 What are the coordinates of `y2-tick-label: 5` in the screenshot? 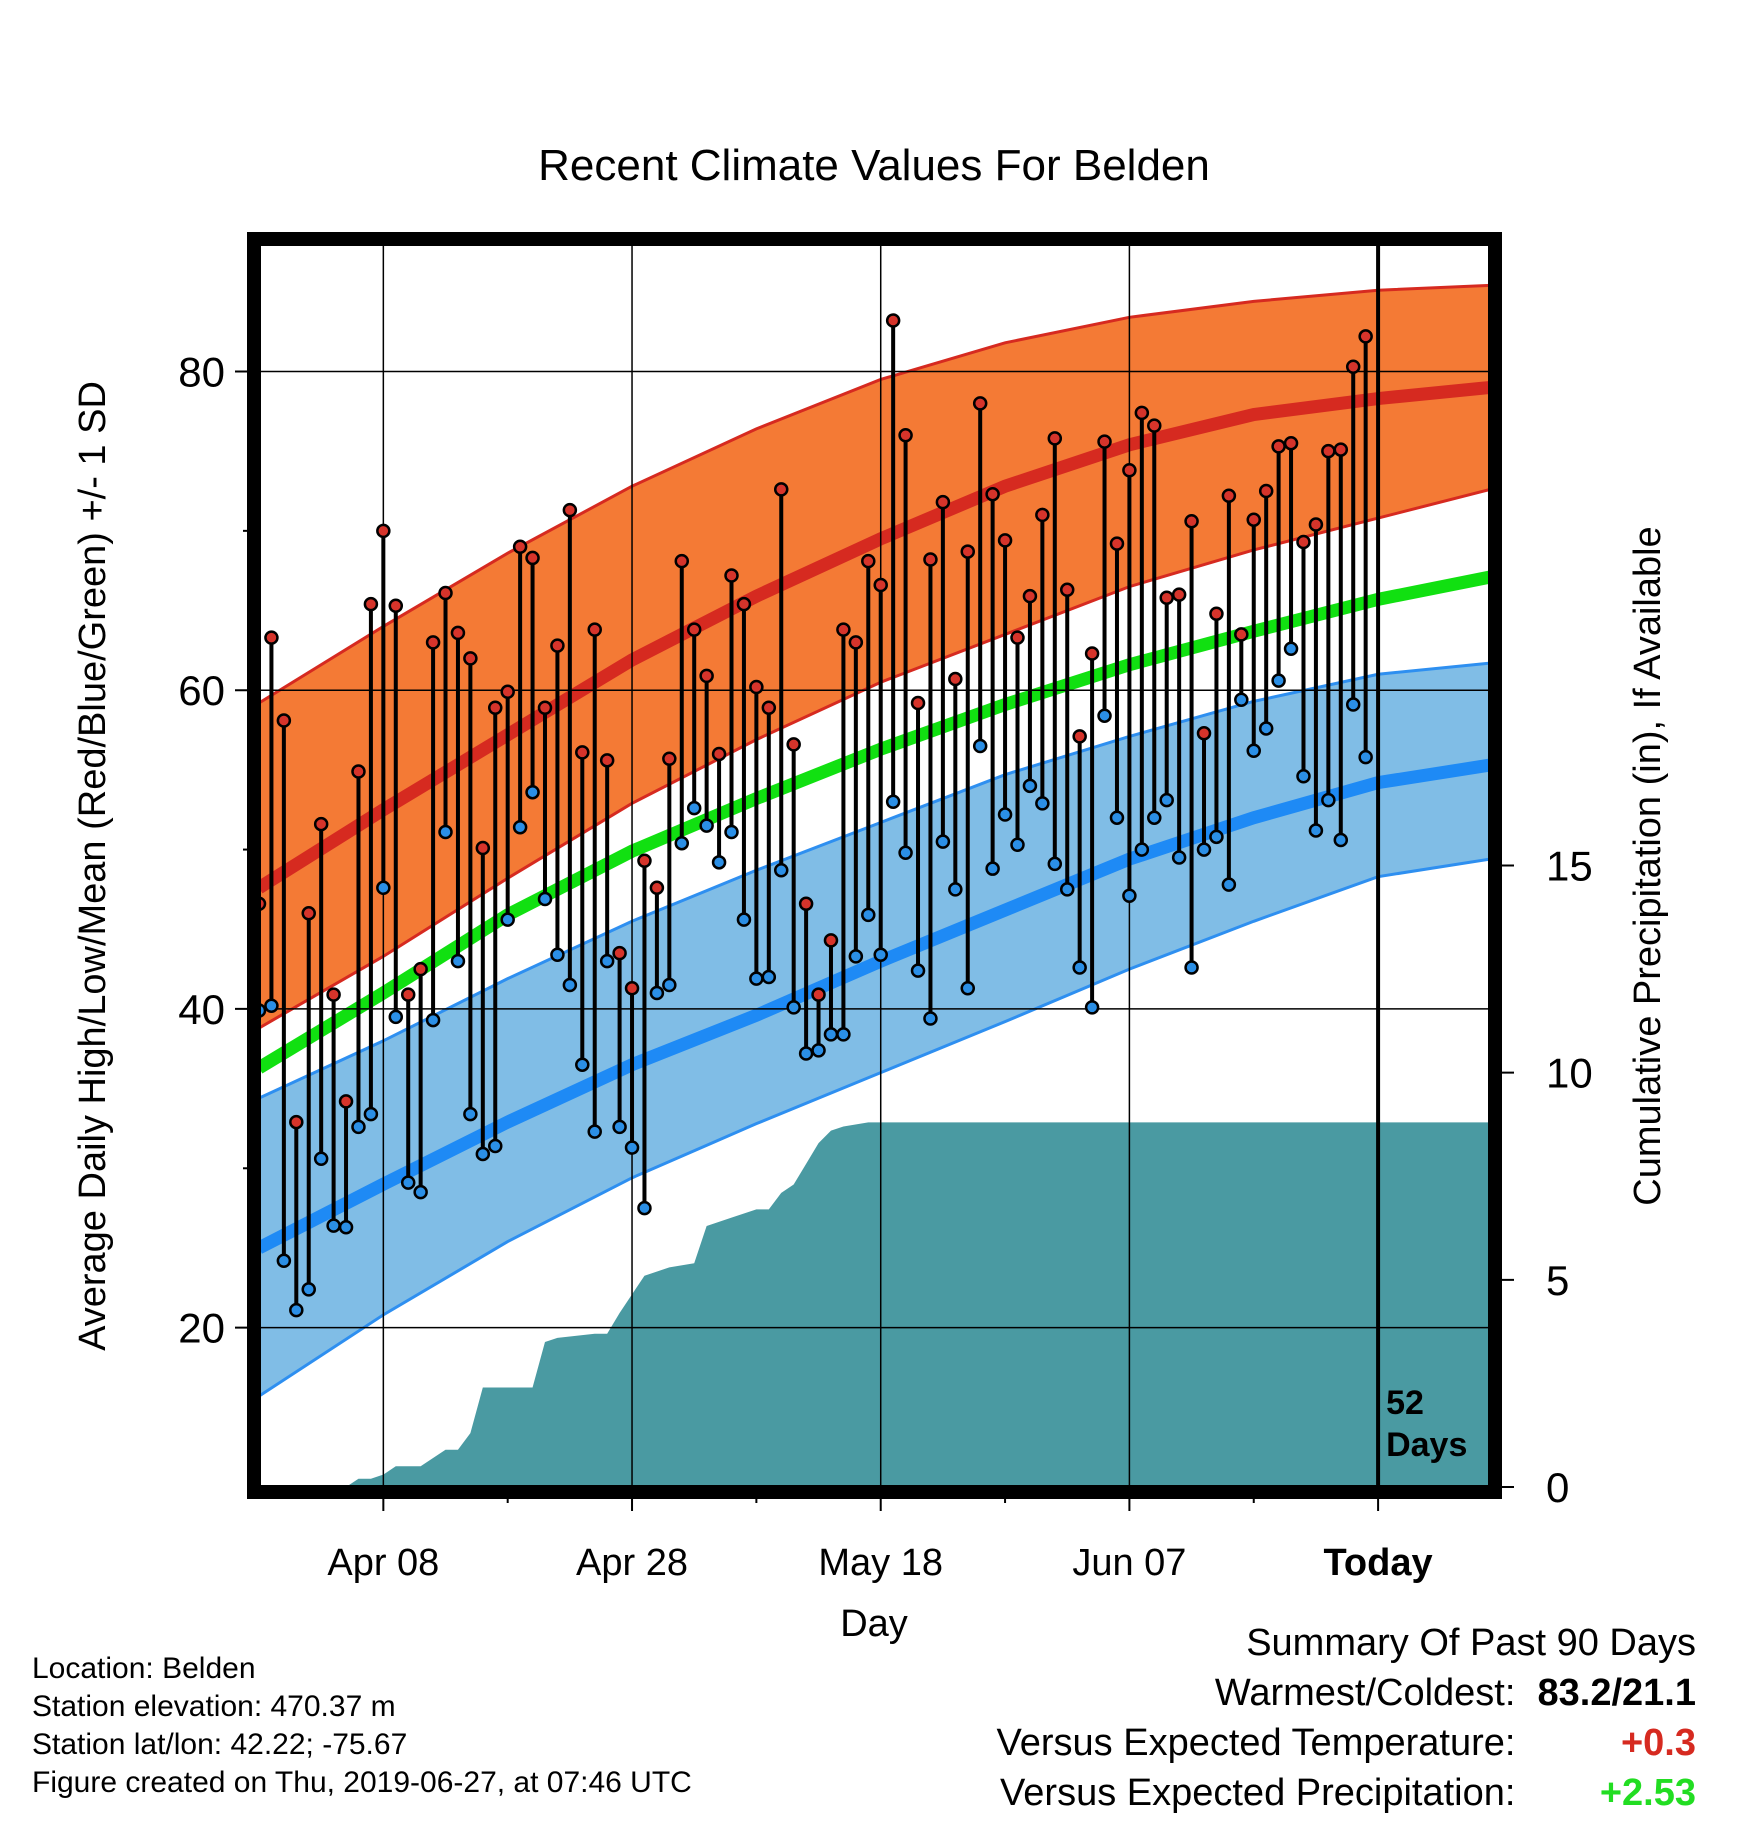 It's located at (1557, 1280).